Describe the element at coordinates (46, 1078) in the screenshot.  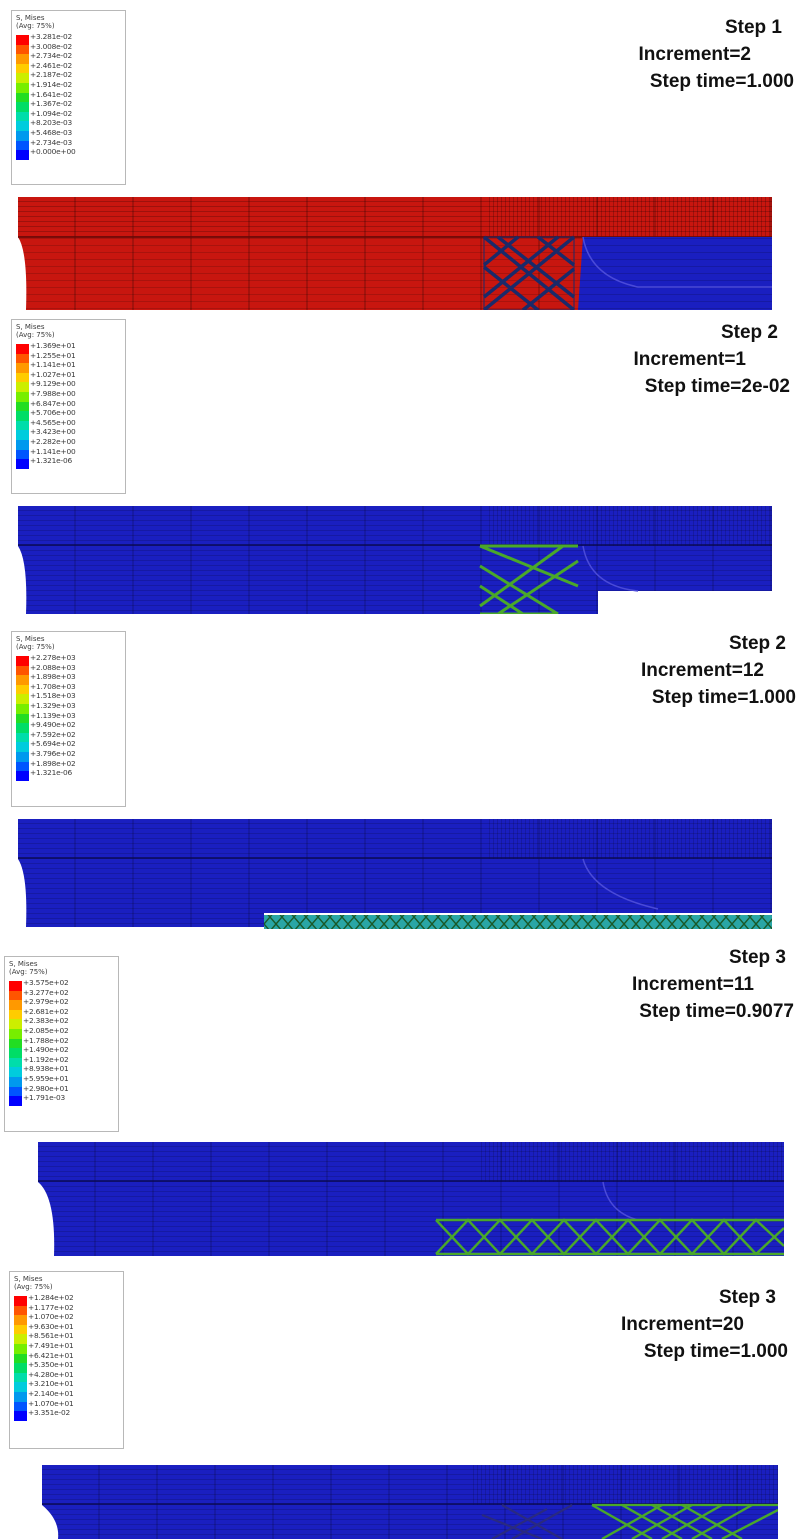
I see `legend-value: +5.959e+01` at that location.